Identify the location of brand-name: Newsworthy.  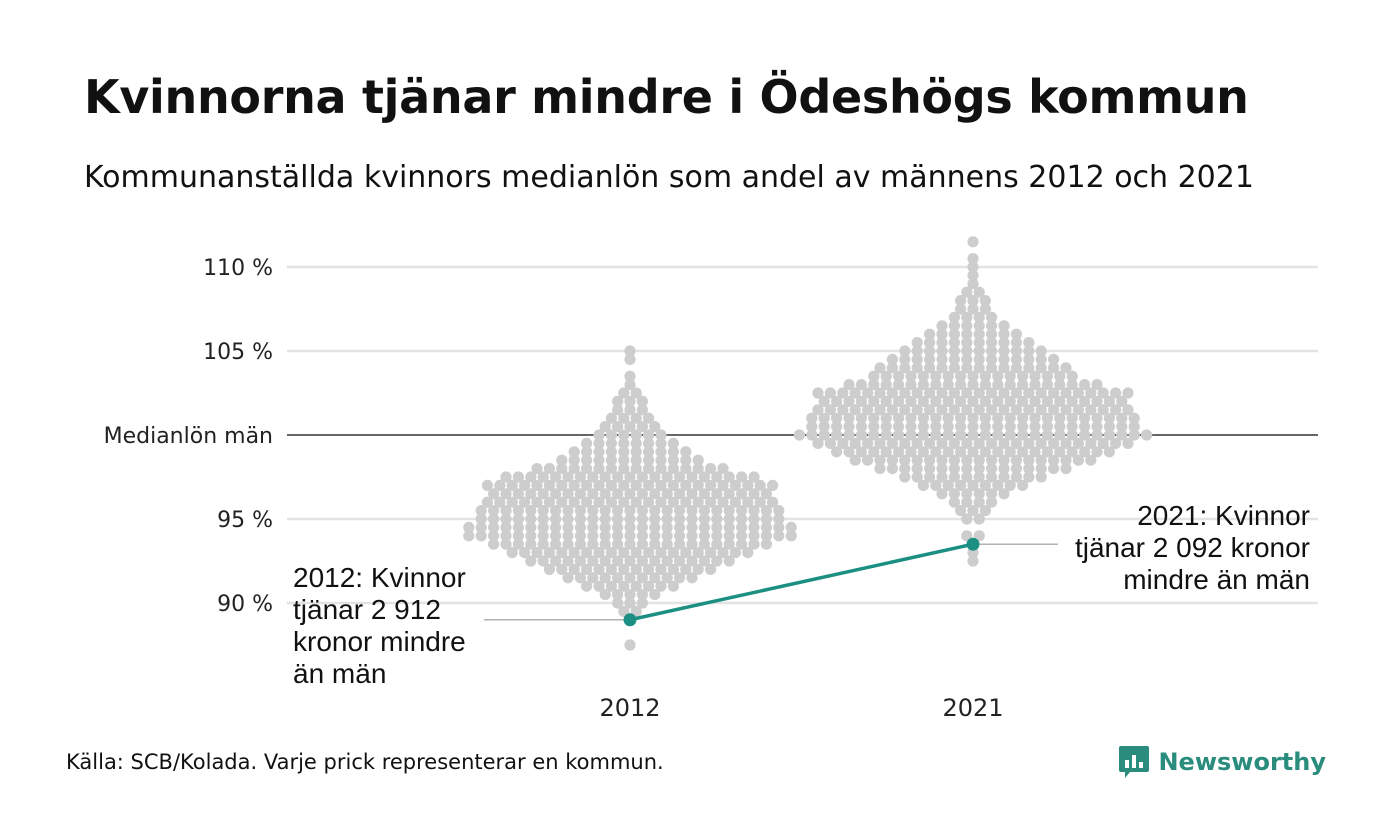
(1242, 762).